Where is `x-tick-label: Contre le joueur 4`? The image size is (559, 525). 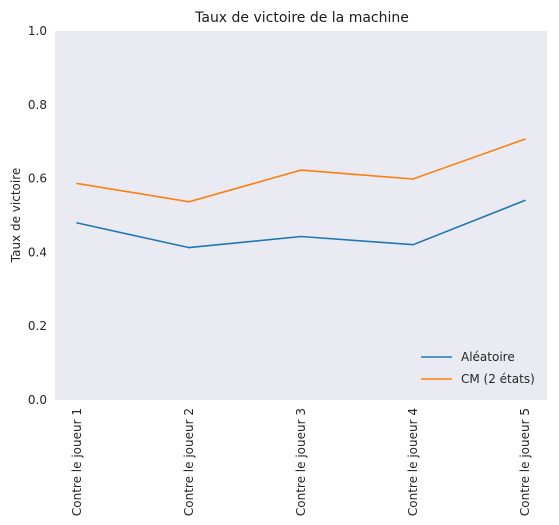
x-tick-label: Contre le joueur 4 is located at coordinates (413, 462).